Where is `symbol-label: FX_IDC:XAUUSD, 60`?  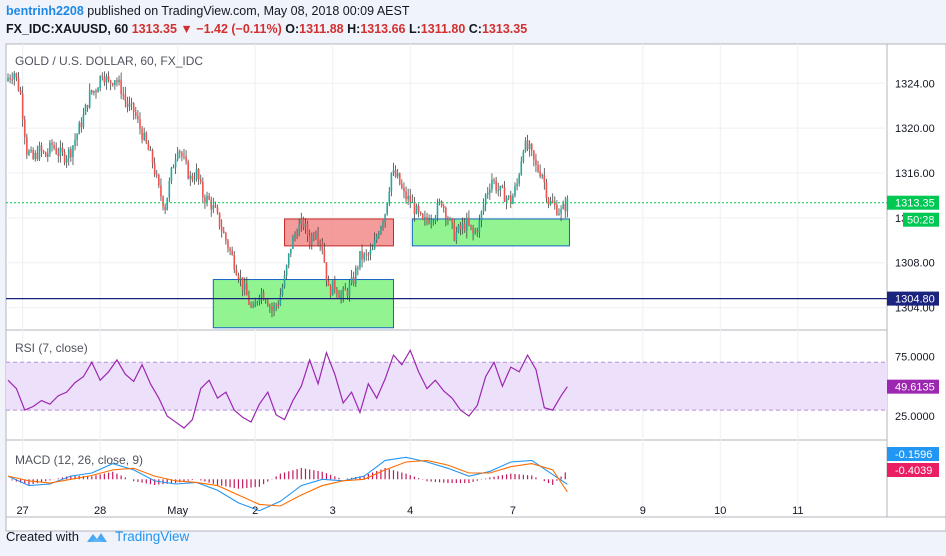
symbol-label: FX_IDC:XAUUSD, 60 is located at coordinates (67, 29).